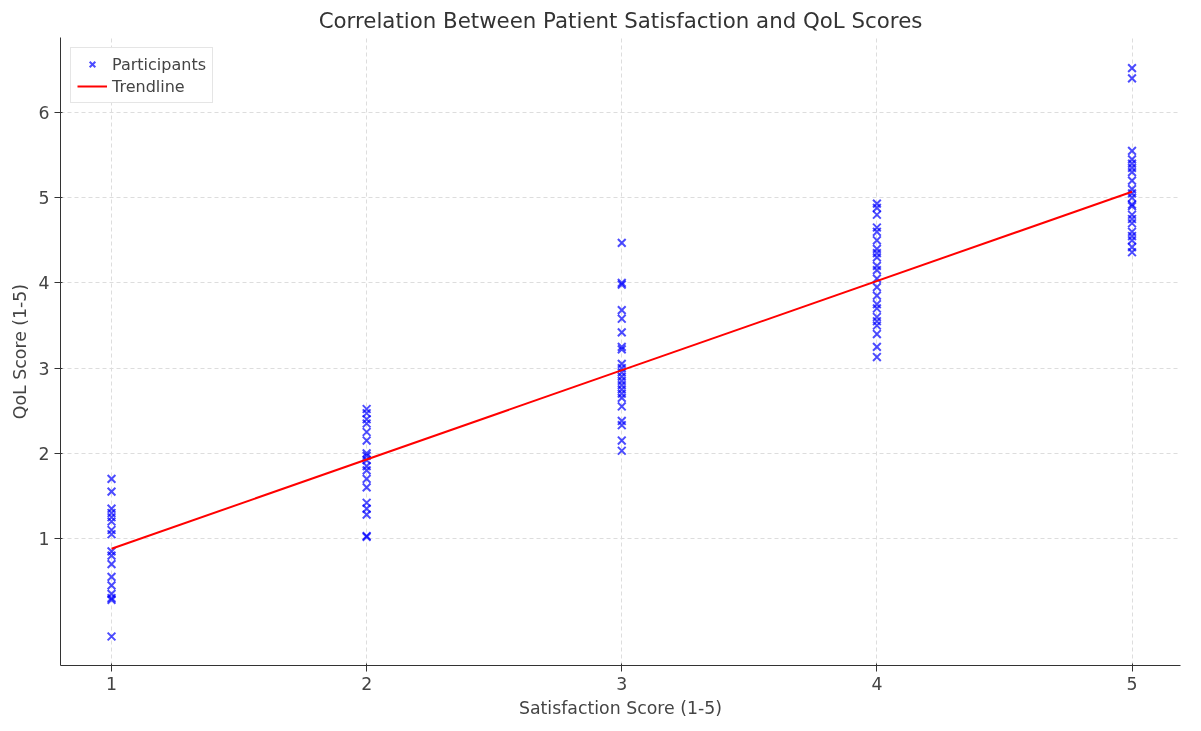  Describe the element at coordinates (44, 453) in the screenshot. I see `y-tick-label: 2` at that location.